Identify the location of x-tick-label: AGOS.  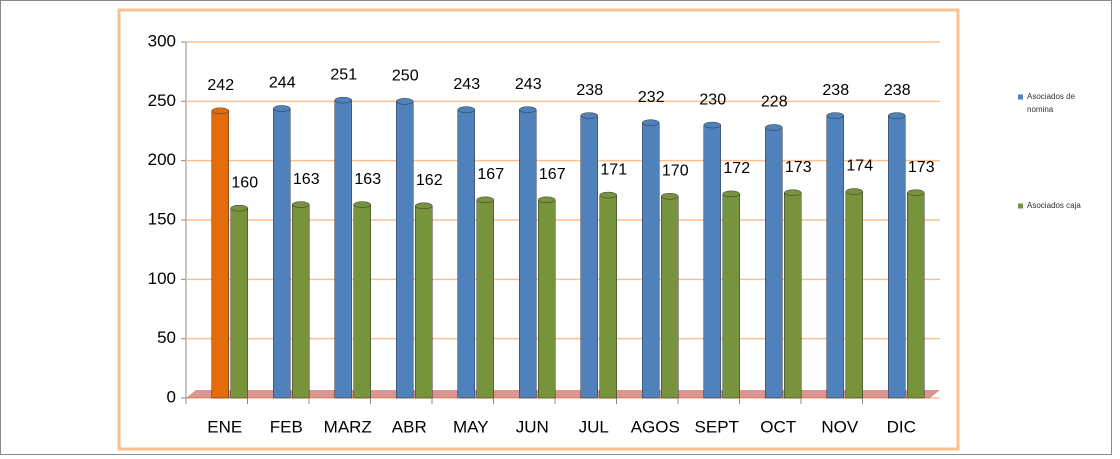
(655, 426).